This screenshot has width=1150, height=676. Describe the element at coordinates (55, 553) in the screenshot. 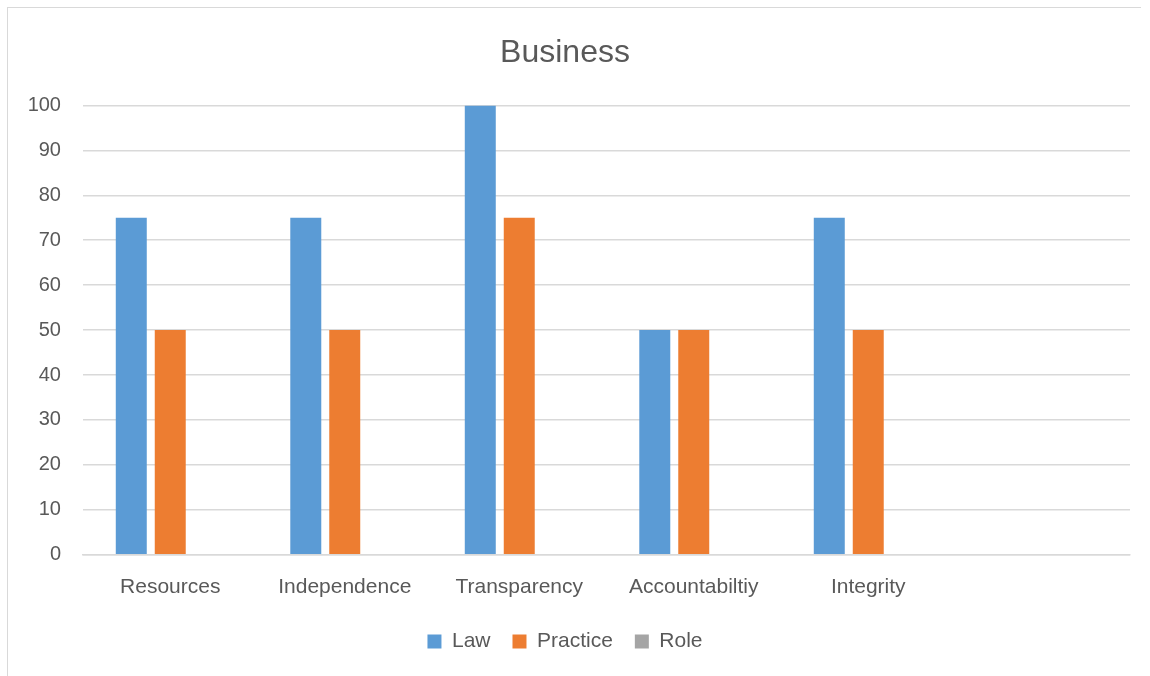

I see `y-tick-label: 0` at that location.